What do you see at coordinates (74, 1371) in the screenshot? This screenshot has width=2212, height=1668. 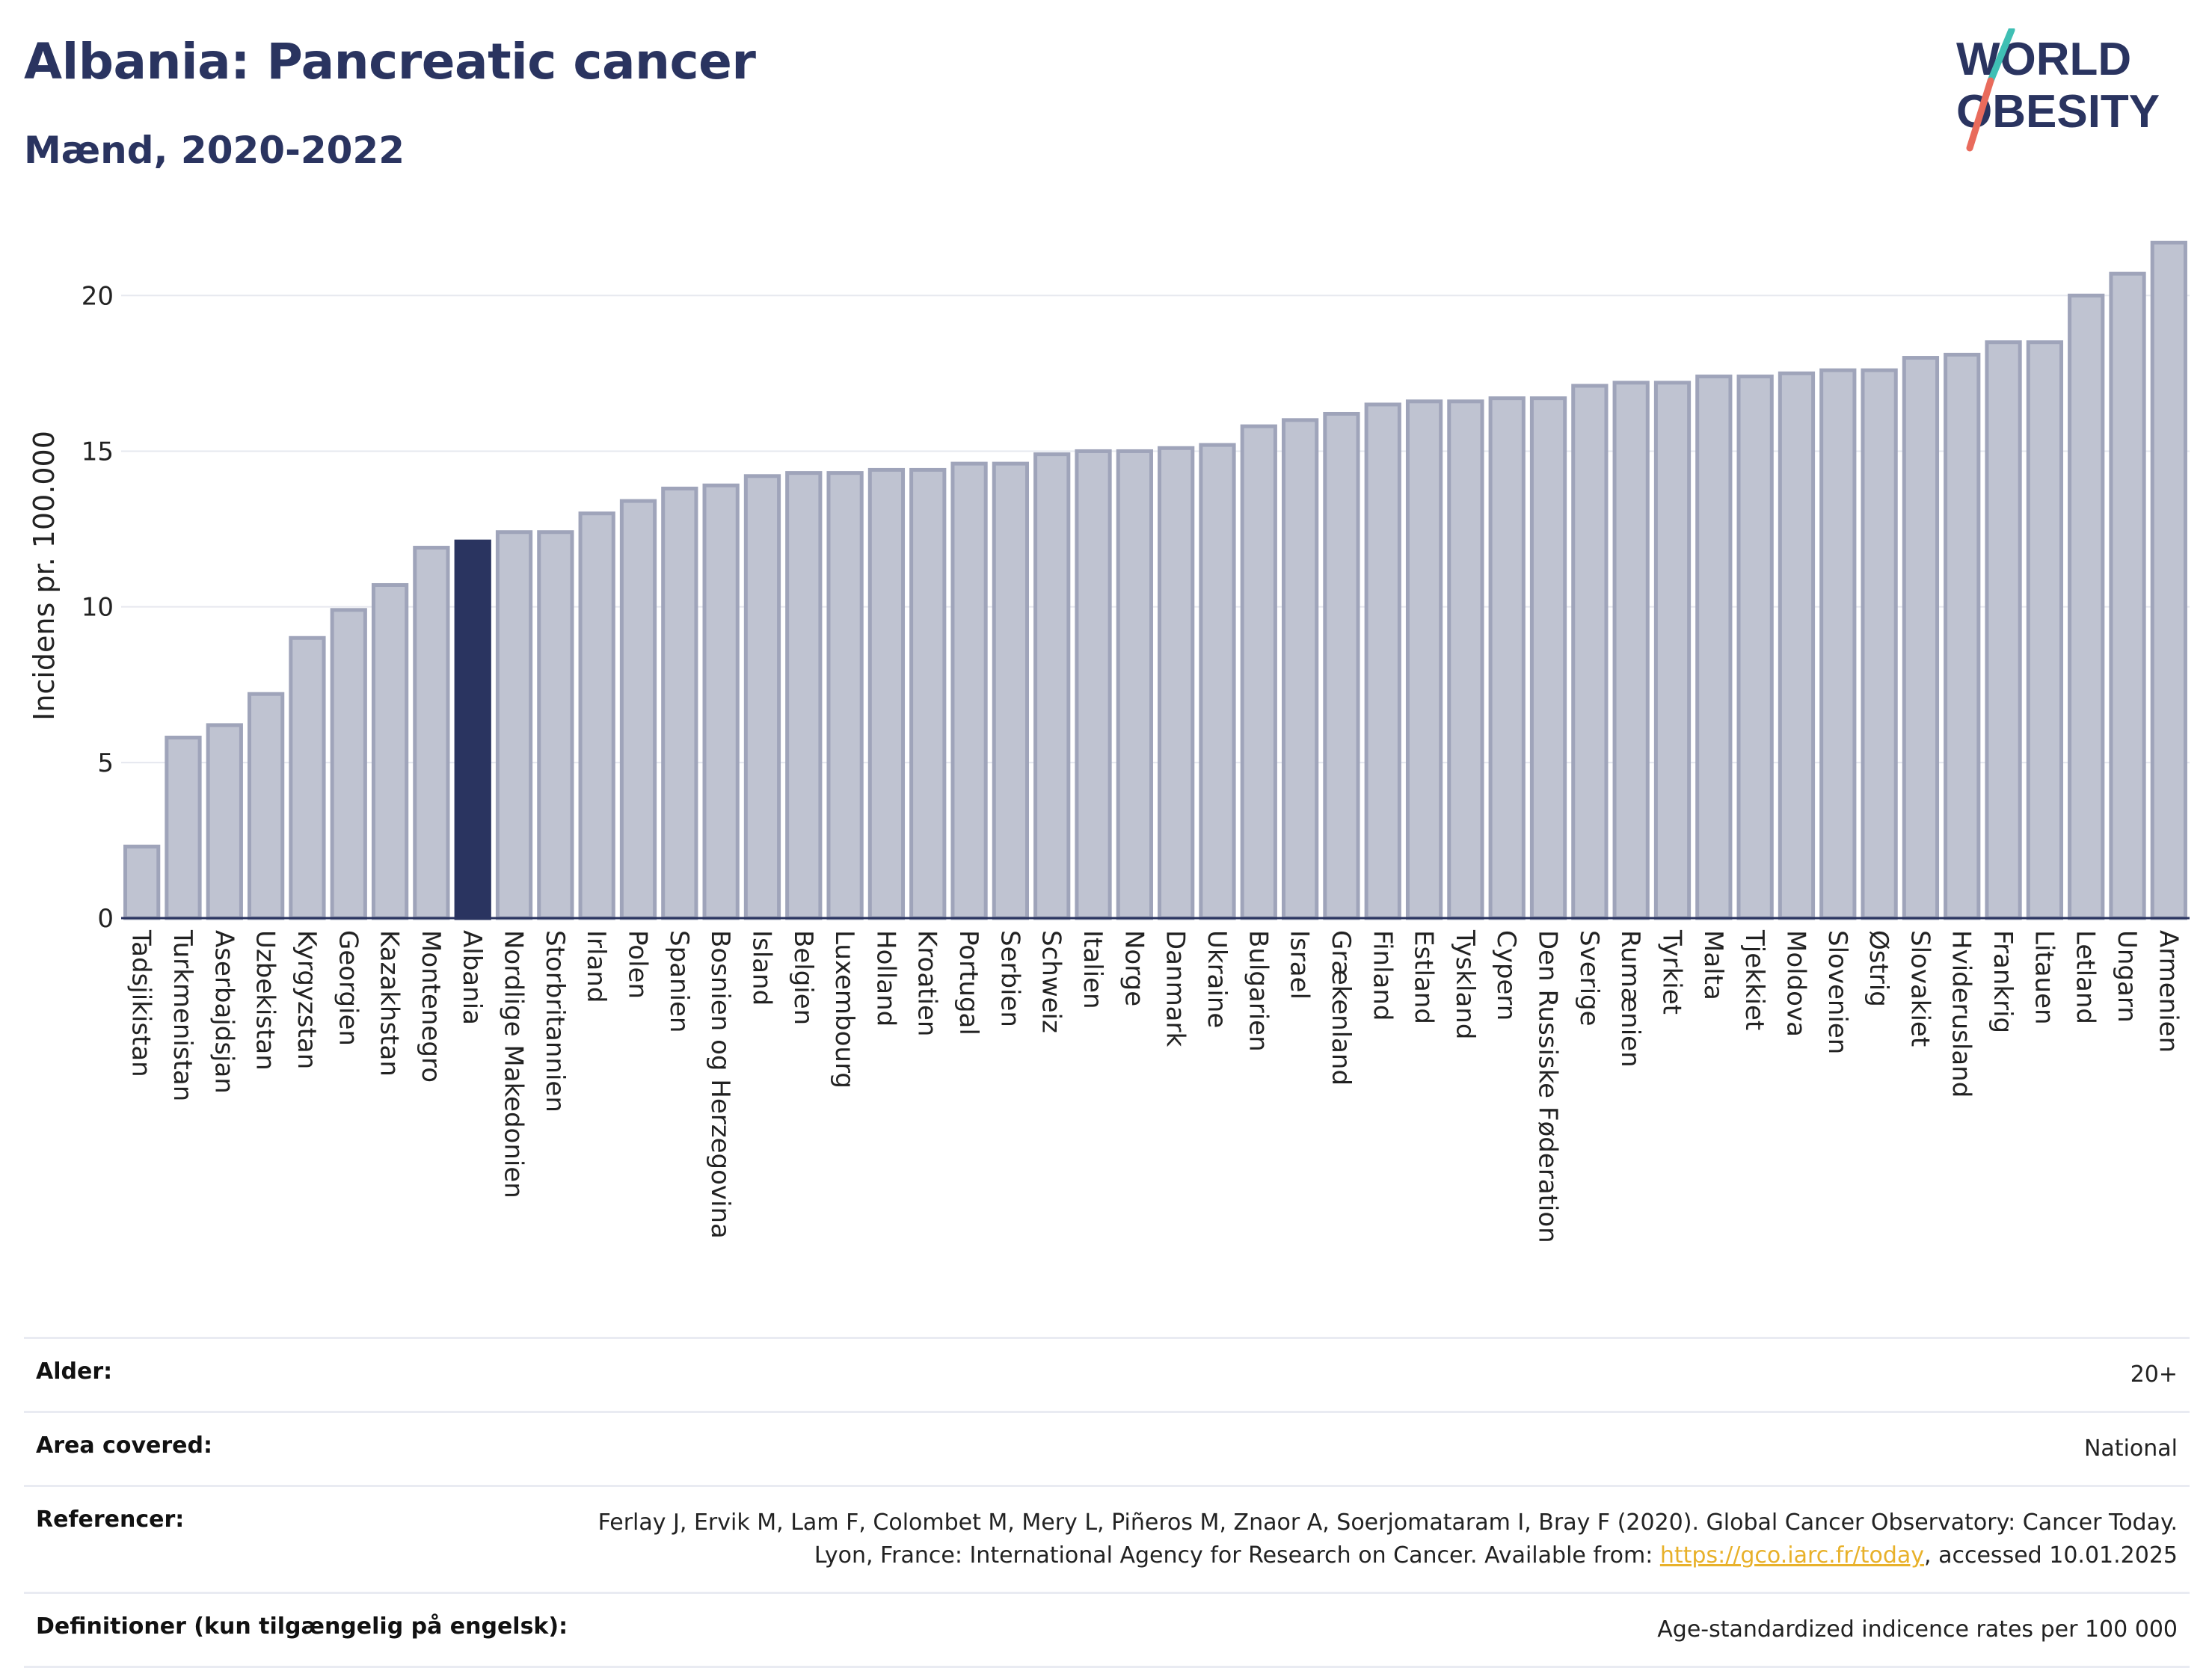 I see `info-label-age: Alder:` at bounding box center [74, 1371].